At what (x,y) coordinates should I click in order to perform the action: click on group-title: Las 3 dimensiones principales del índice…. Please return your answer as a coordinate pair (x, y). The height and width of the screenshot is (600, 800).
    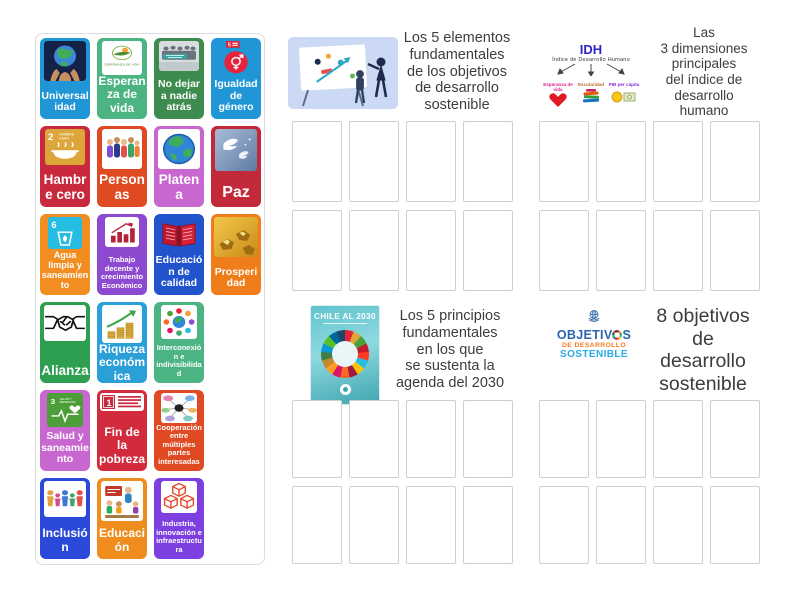
    Looking at the image, I should click on (704, 72).